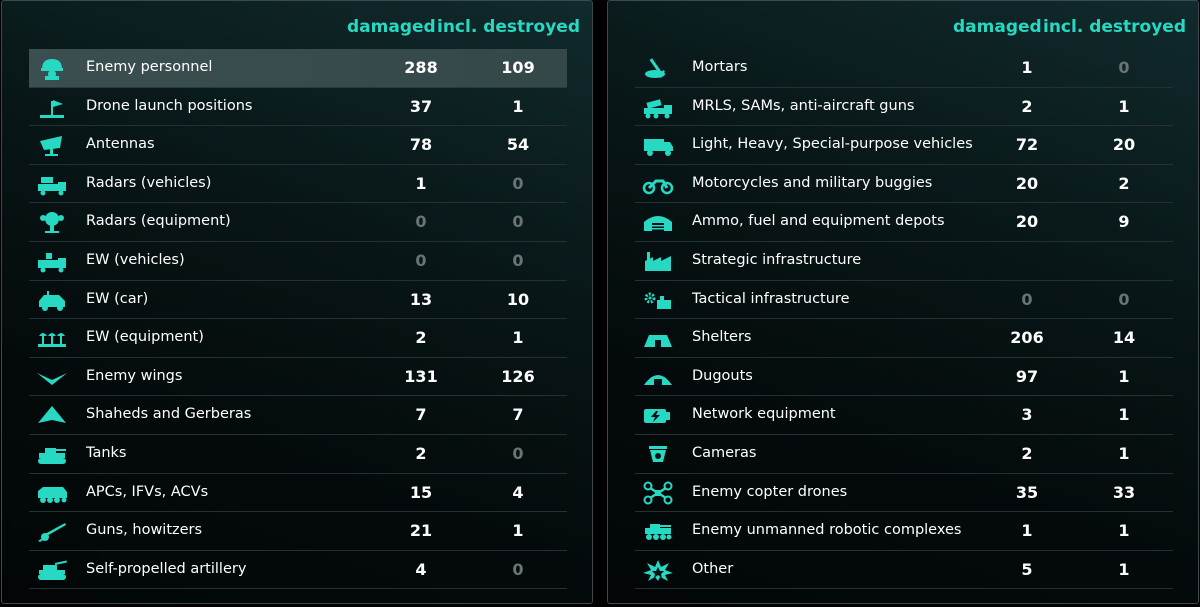  Describe the element at coordinates (658, 570) in the screenshot. I see `explosion-icon` at that location.